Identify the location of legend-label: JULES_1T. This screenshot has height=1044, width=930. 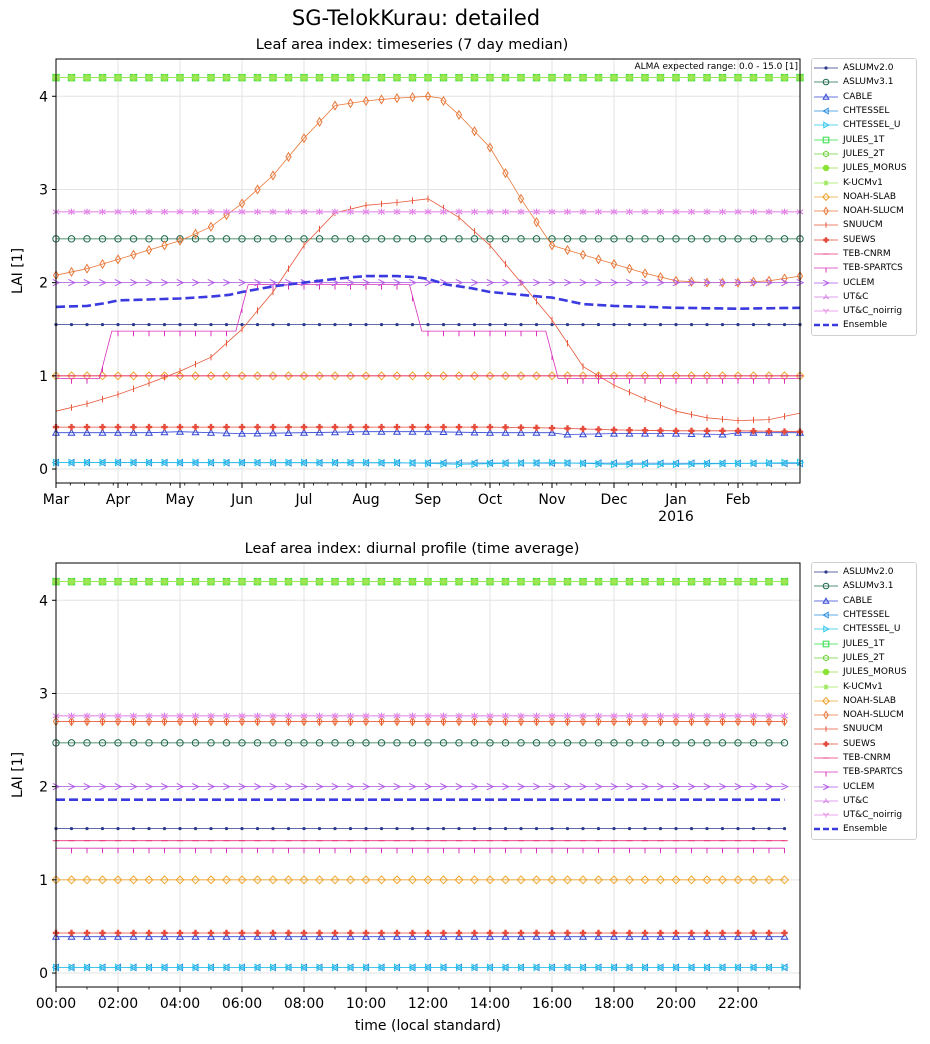
(864, 139).